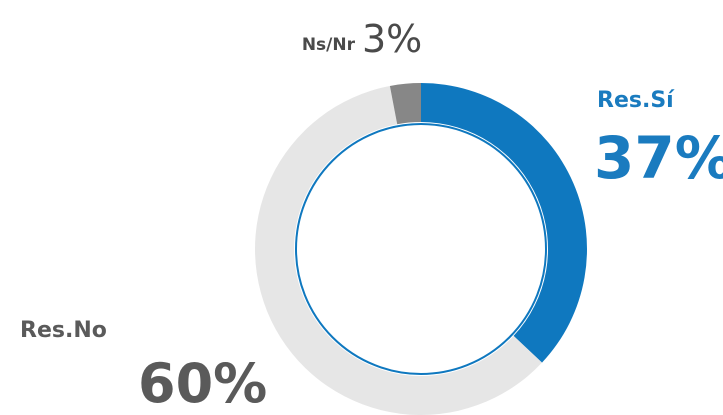 This screenshot has width=723, height=415. I want to click on value-label: 3%, so click(392, 39).